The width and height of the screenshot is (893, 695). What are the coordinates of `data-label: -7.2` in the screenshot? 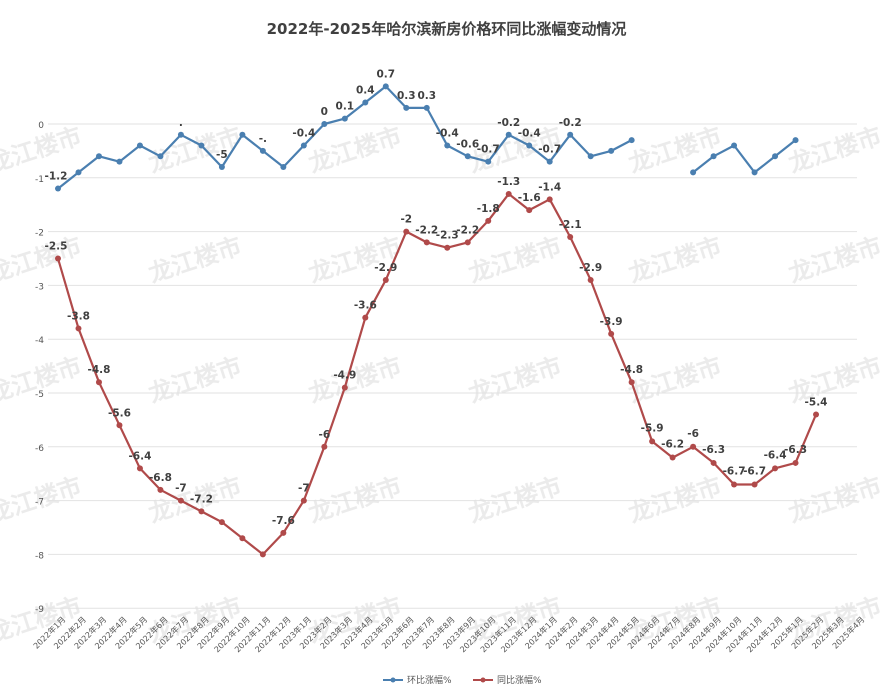 It's located at (201, 499).